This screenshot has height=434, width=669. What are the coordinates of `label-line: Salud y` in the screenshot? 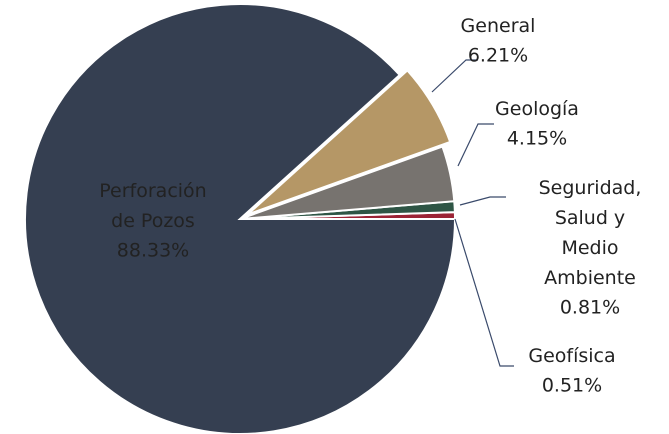 It's located at (590, 218).